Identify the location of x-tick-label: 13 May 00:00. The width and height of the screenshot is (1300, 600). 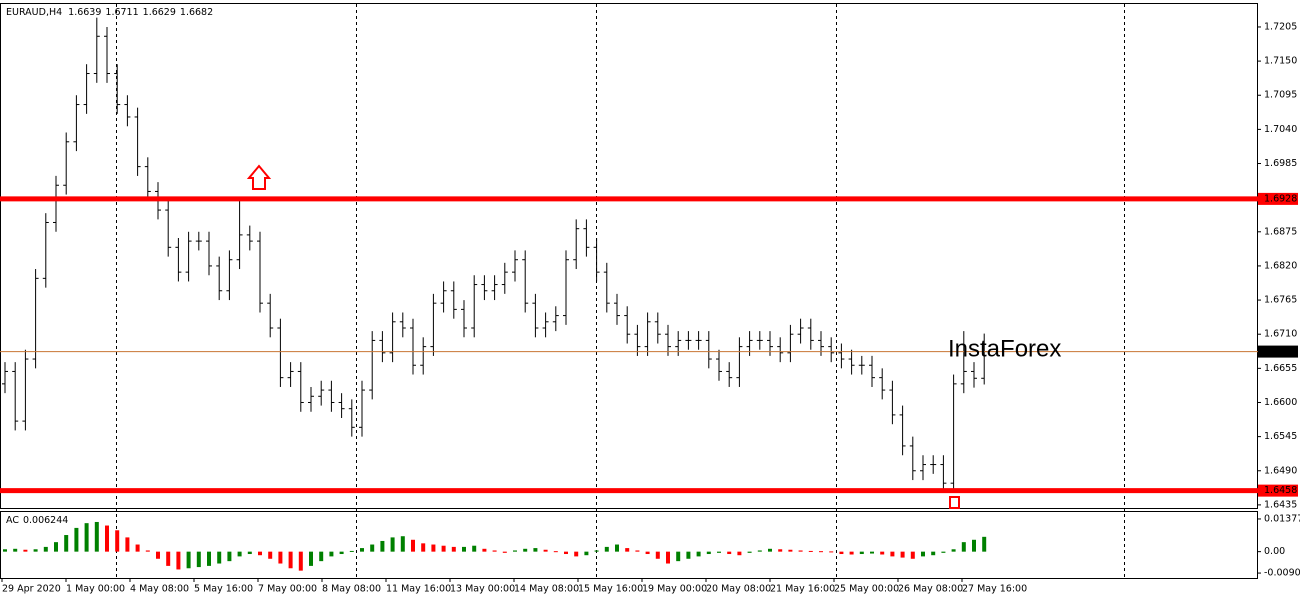
(482, 589).